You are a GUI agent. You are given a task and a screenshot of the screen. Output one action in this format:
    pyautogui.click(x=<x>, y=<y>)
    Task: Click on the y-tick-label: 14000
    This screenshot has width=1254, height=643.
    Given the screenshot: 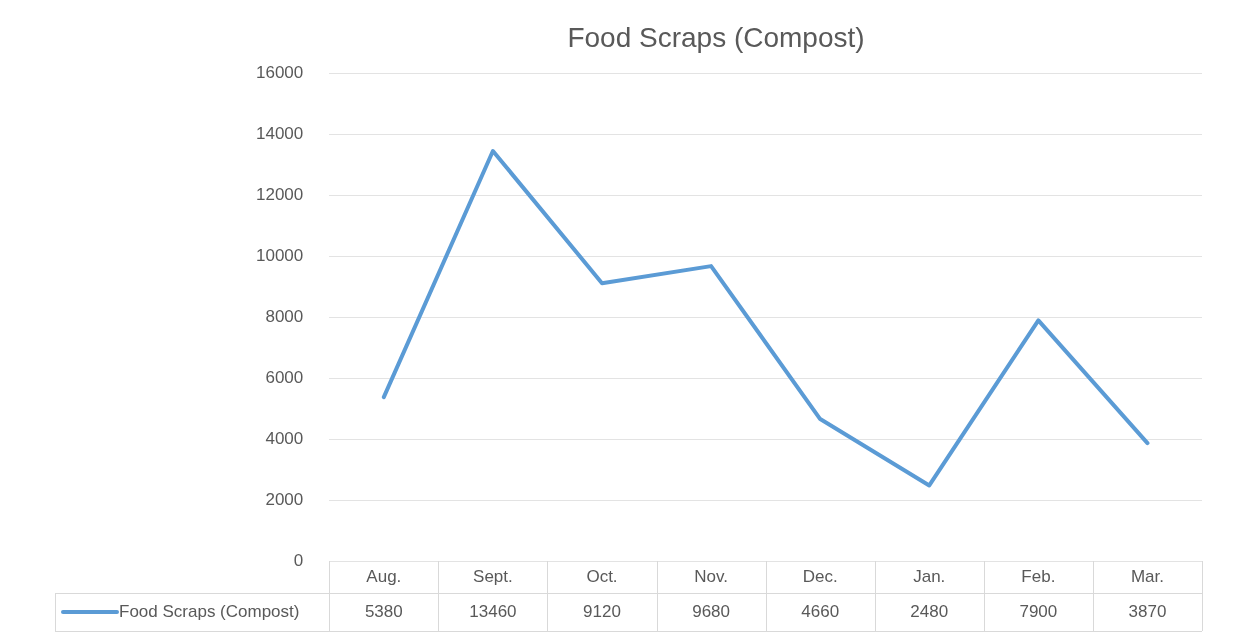 What is the action you would take?
    pyautogui.click(x=279, y=134)
    